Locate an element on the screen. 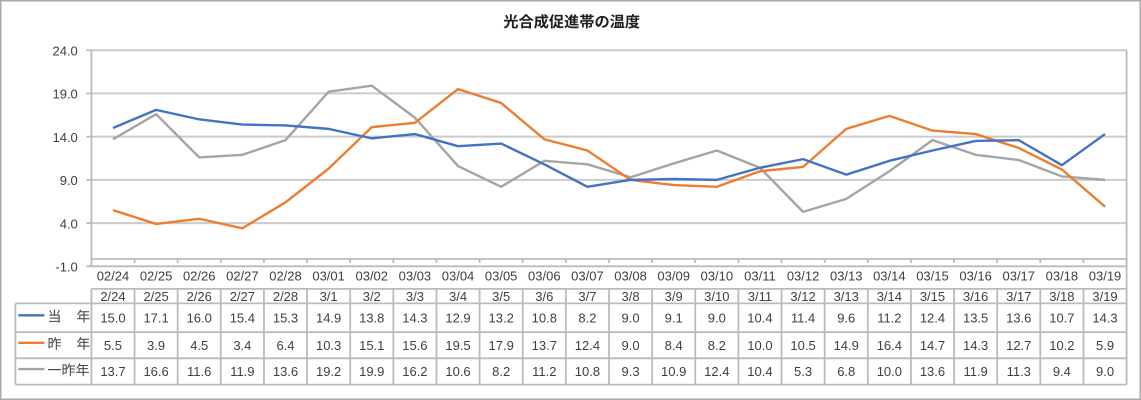  svg-text: 10.5 is located at coordinates (802, 345).